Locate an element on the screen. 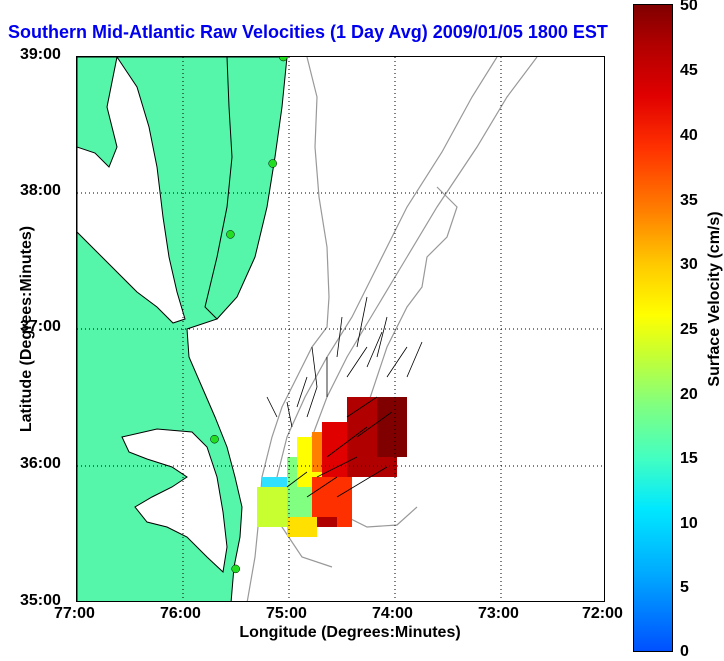 The height and width of the screenshot is (661, 724). delmarva-peninsula is located at coordinates (246, 188).